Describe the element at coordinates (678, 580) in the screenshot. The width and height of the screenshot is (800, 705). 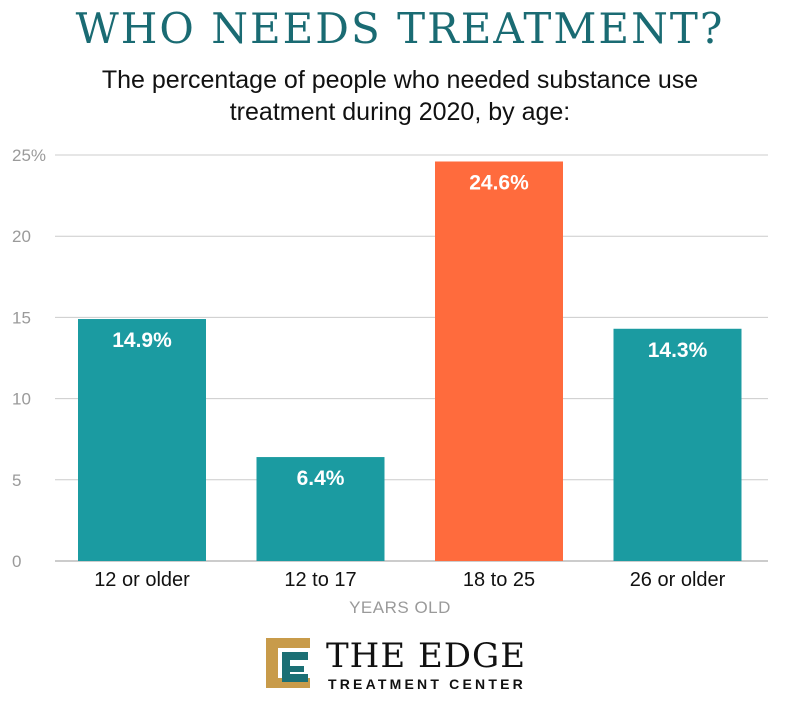
I see `x-tick-label: 26 or older` at that location.